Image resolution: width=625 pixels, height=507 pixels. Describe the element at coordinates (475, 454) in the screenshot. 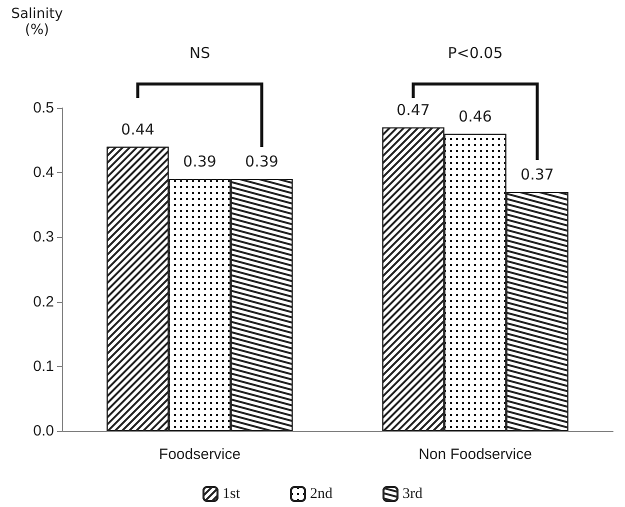

I see `x-tick-label: Non Foodservice` at that location.